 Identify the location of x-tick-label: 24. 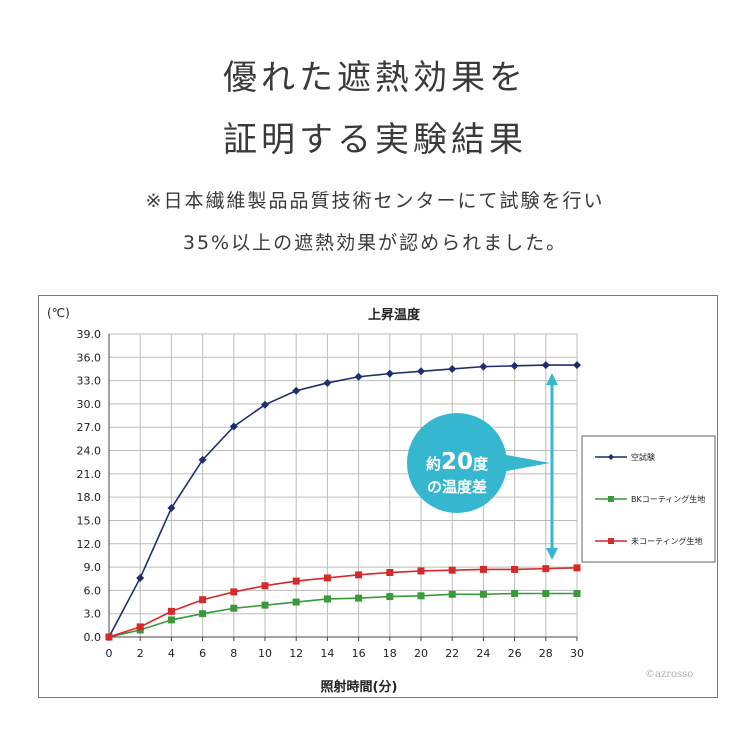
(483, 653).